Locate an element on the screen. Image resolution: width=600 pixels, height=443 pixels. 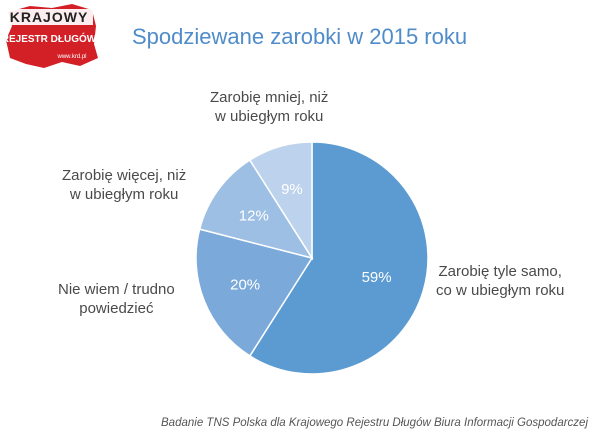
slice-label-more-line2: w ubiegłym roku is located at coordinates (124, 194).